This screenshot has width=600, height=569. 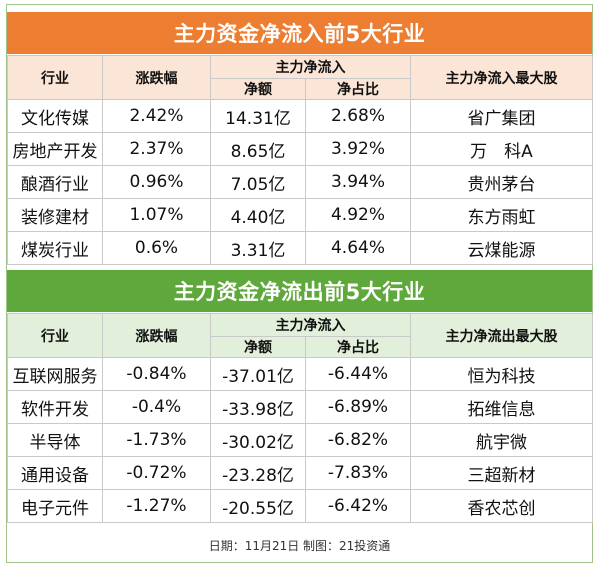 What do you see at coordinates (258, 182) in the screenshot?
I see `net-cell: 7.05亿` at bounding box center [258, 182].